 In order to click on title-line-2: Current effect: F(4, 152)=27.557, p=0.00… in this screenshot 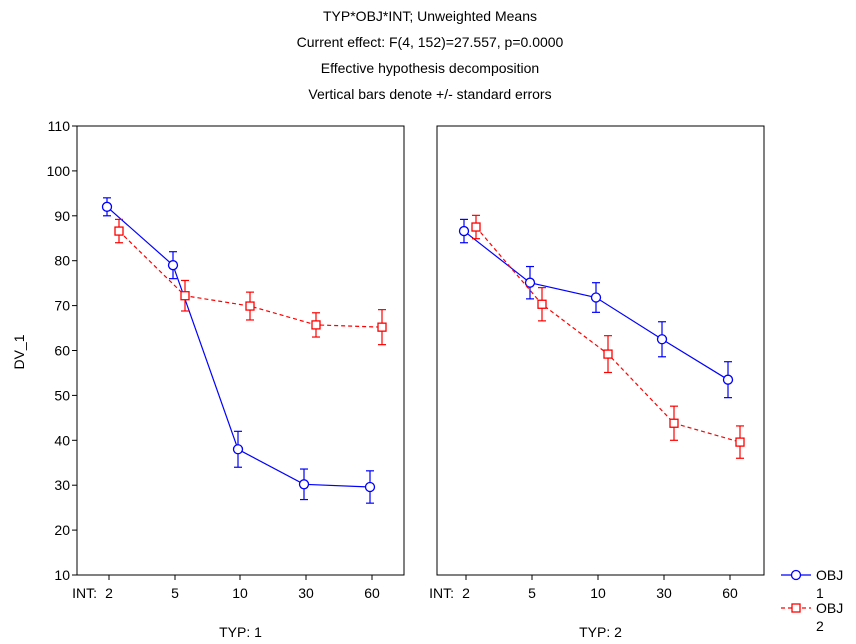, I will do `click(430, 42)`.